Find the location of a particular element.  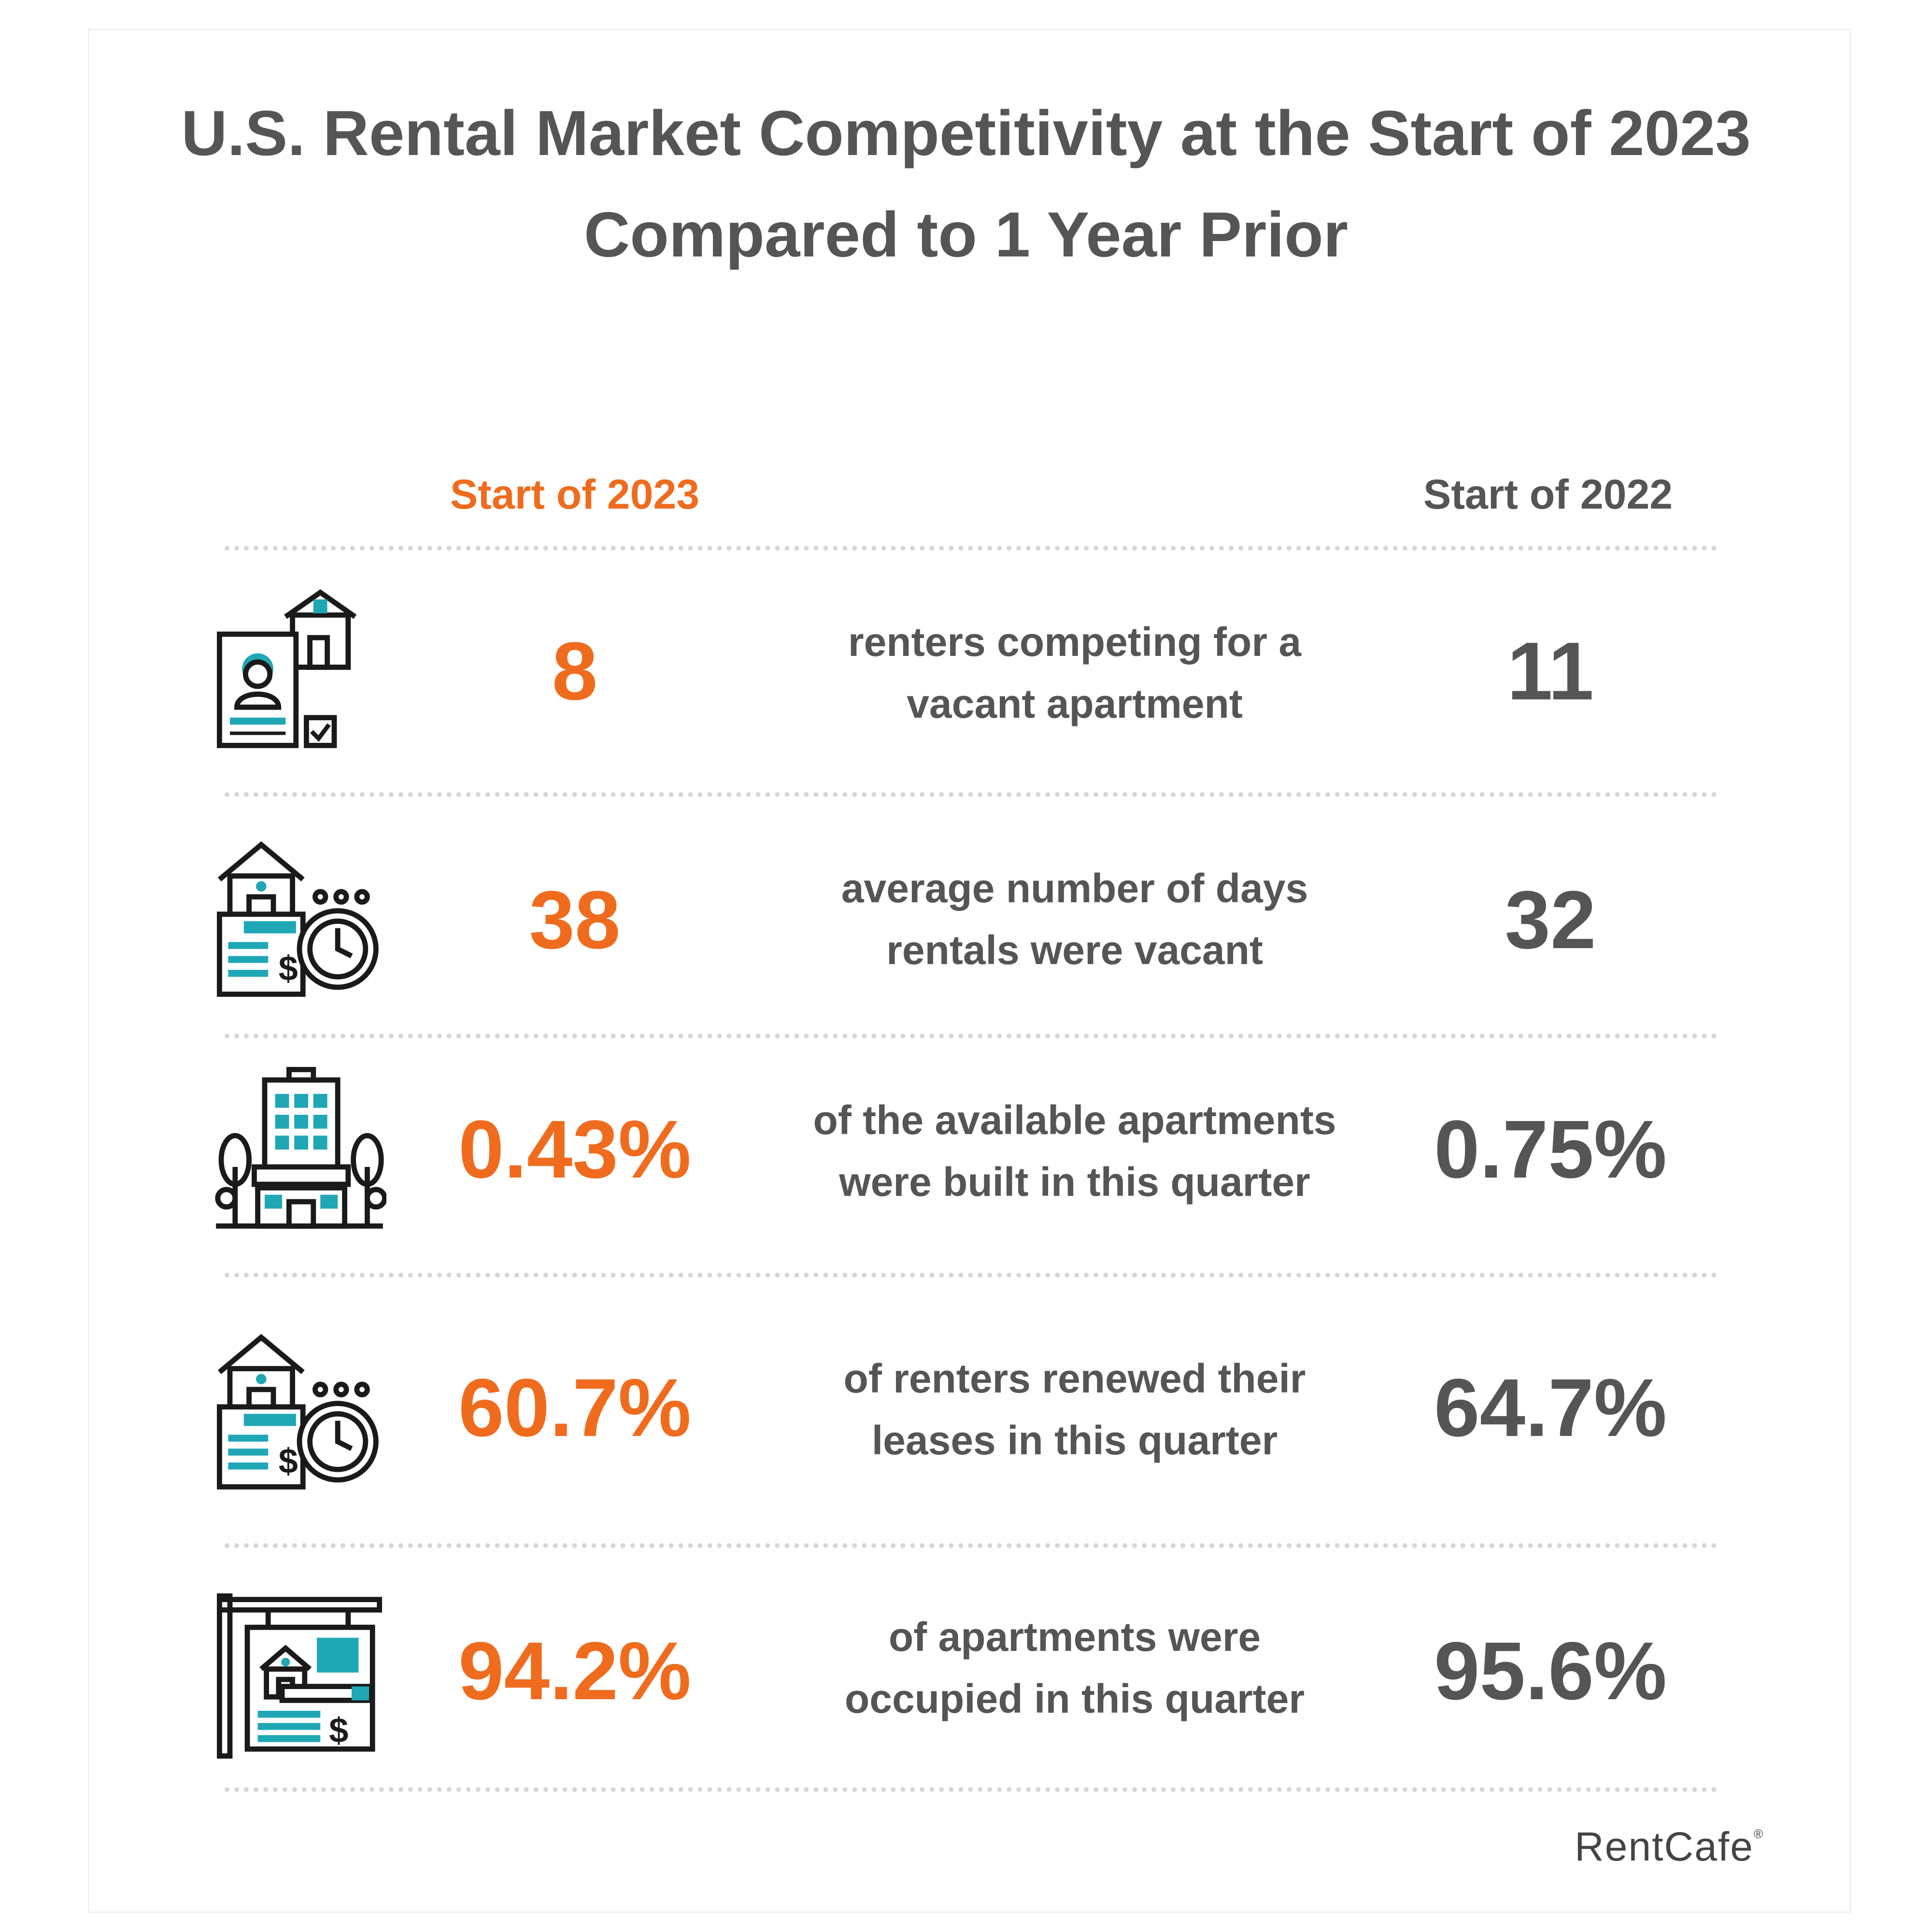

lease-renewal-timer-icon: $ is located at coordinates (299, 1410).